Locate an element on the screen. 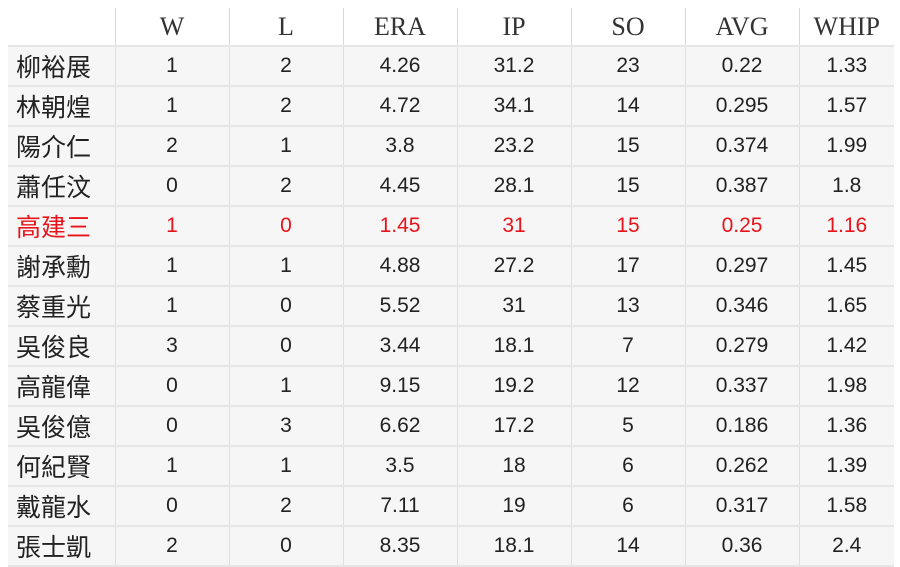 This screenshot has width=900, height=567. stat-cell-so: 23 is located at coordinates (628, 66).